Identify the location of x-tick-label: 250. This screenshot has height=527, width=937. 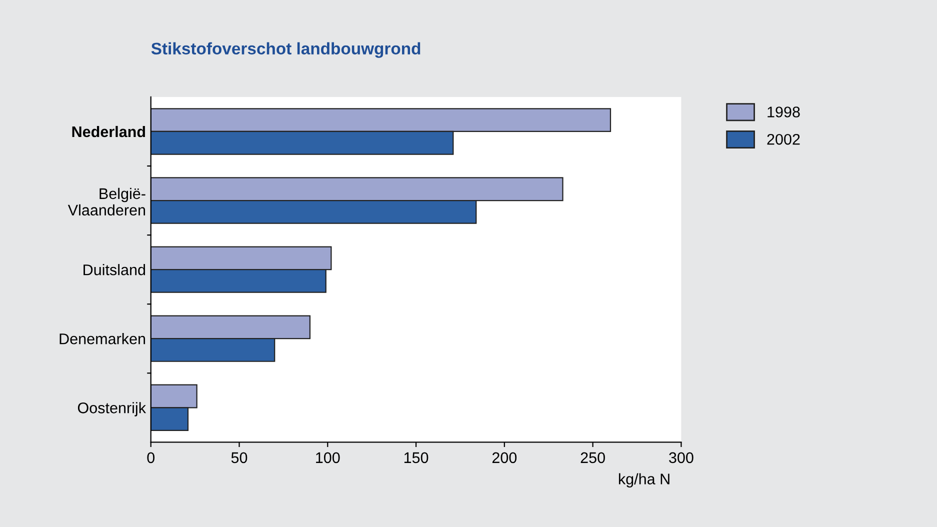
(592, 458).